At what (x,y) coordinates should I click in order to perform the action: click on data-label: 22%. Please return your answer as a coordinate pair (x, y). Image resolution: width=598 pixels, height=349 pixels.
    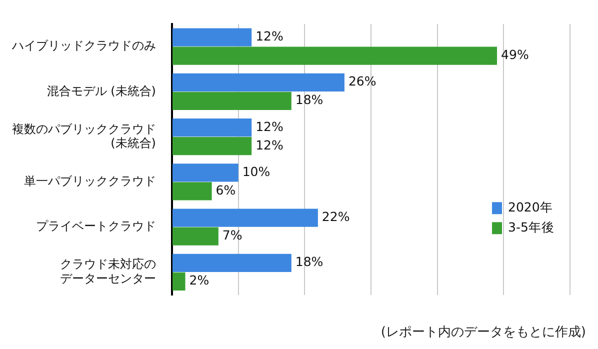
    Looking at the image, I should click on (336, 216).